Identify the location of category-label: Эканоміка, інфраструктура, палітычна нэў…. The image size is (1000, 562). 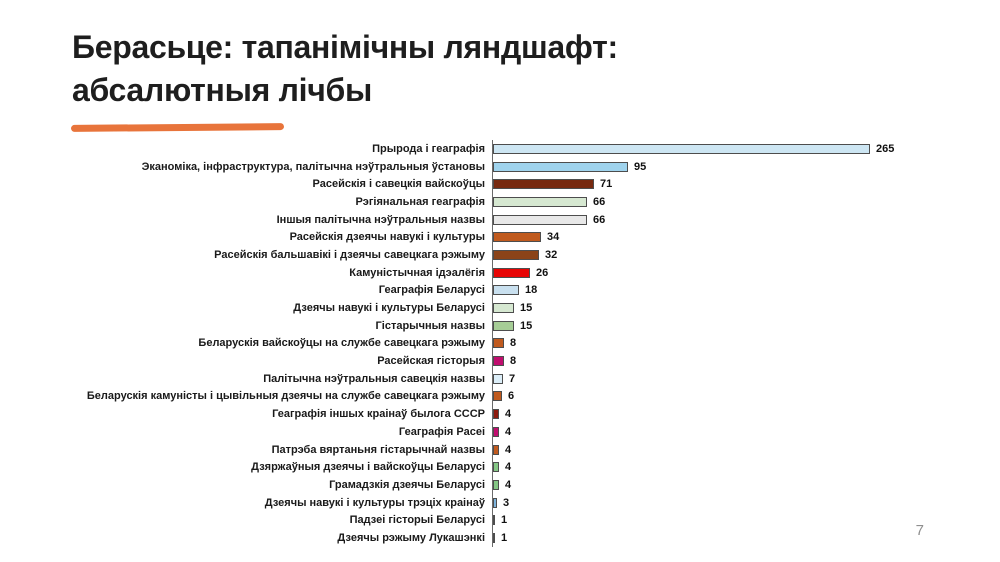
(313, 166).